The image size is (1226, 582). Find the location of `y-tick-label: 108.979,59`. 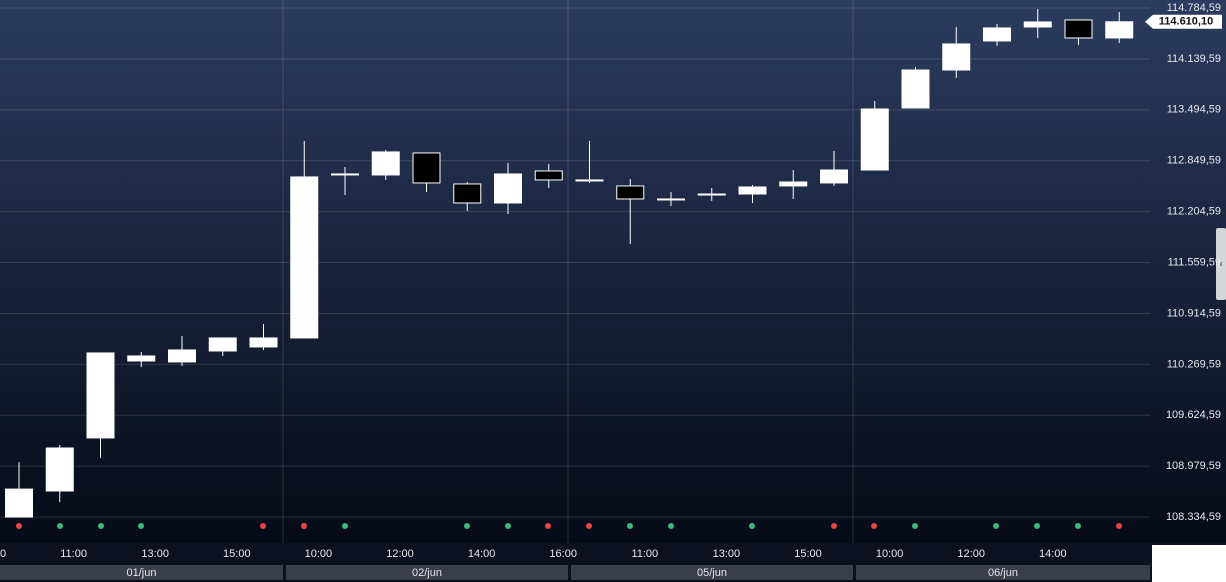

y-tick-label: 108.979,59 is located at coordinates (1193, 466).